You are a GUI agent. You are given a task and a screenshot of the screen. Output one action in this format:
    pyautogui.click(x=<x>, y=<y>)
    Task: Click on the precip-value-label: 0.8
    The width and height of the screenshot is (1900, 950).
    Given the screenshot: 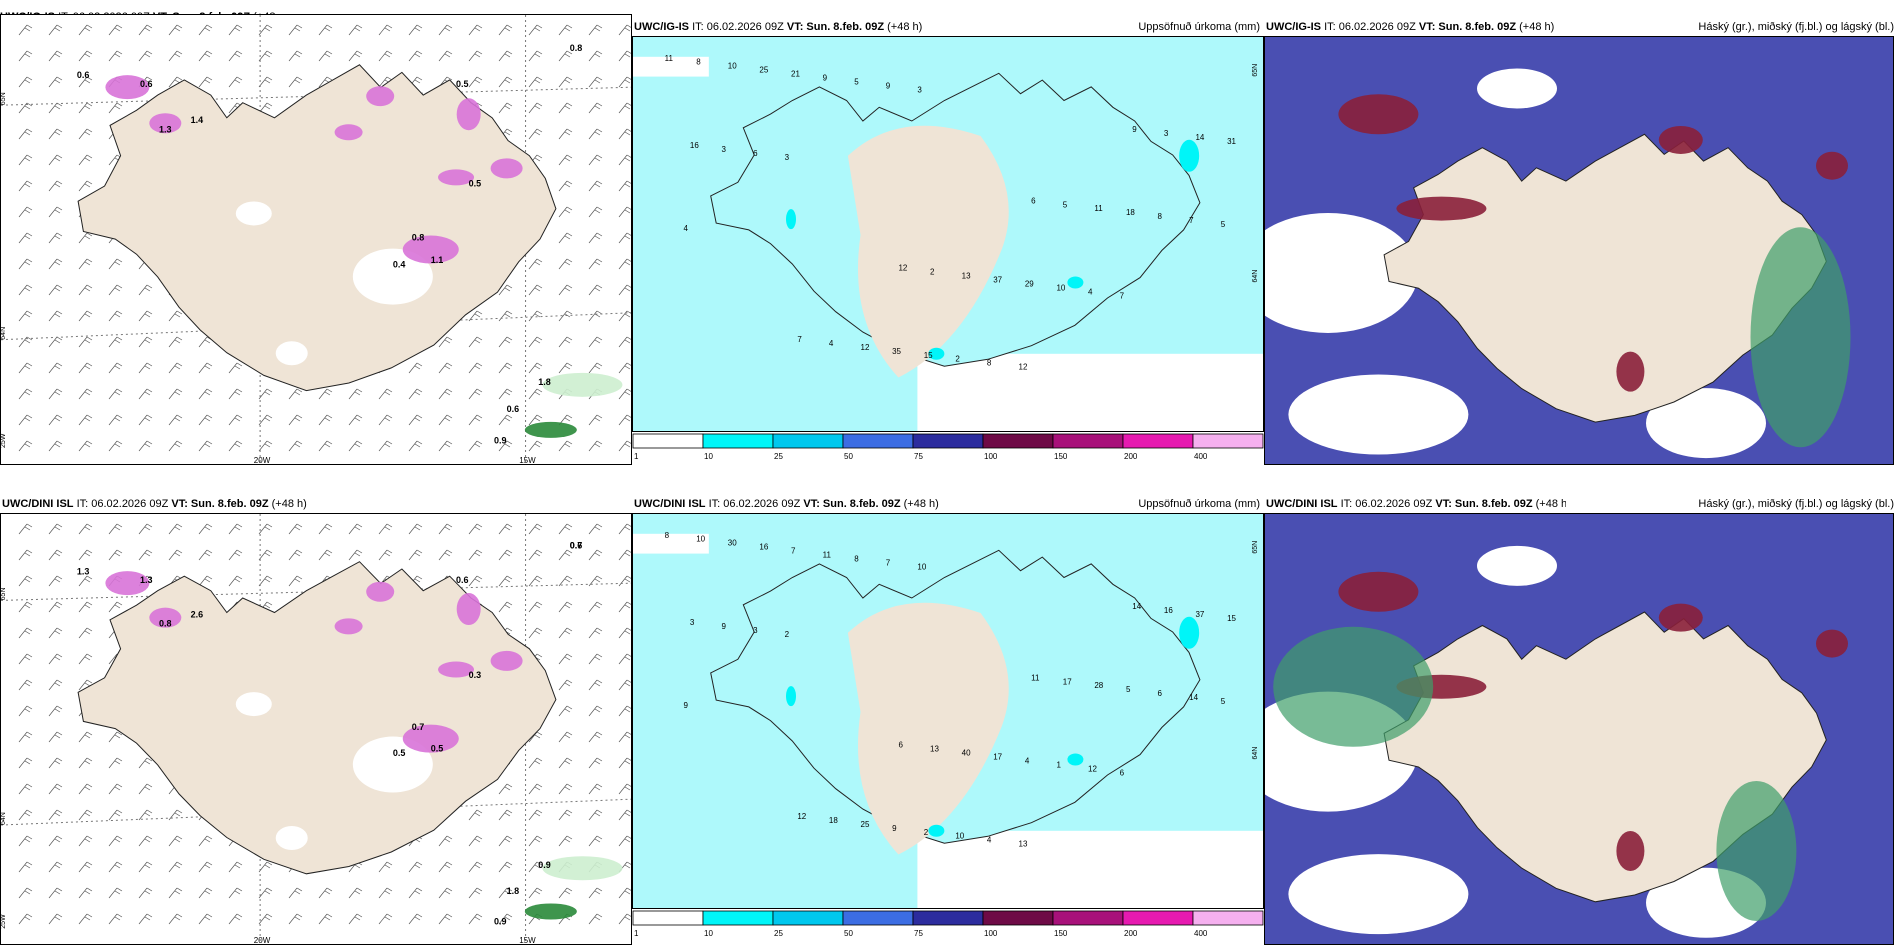 What is the action you would take?
    pyautogui.click(x=576, y=48)
    